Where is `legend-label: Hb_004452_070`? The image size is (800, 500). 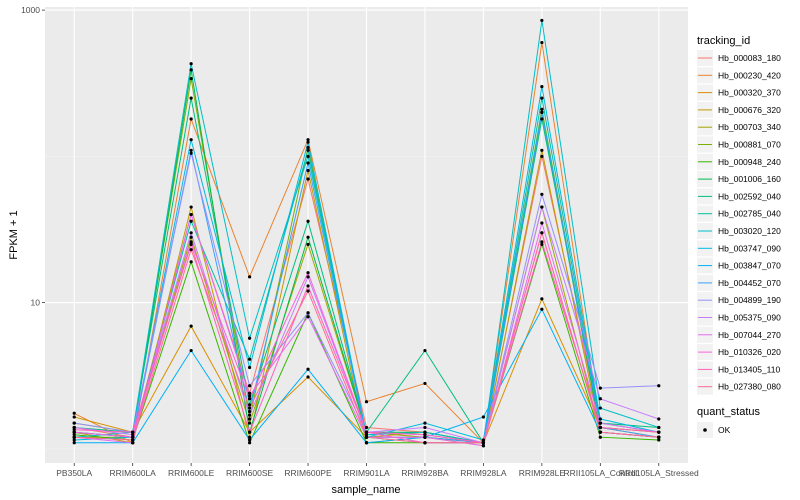 legend-label: Hb_004452_070 is located at coordinates (749, 283).